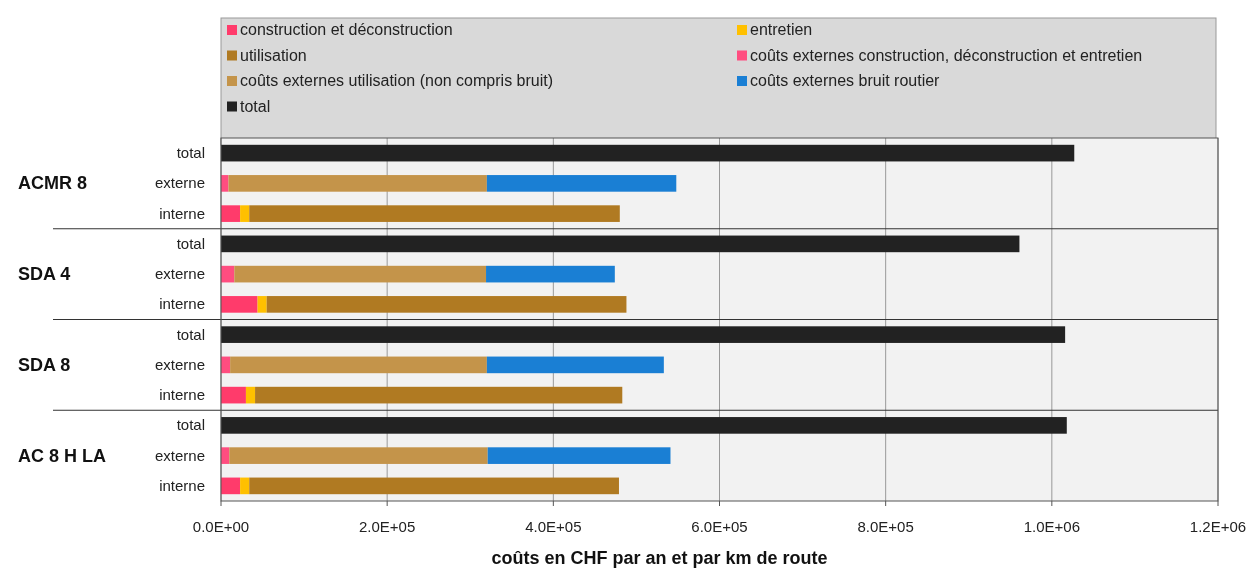 The height and width of the screenshot is (570, 1258). I want to click on x-tick-label: 0.0E+00, so click(221, 526).